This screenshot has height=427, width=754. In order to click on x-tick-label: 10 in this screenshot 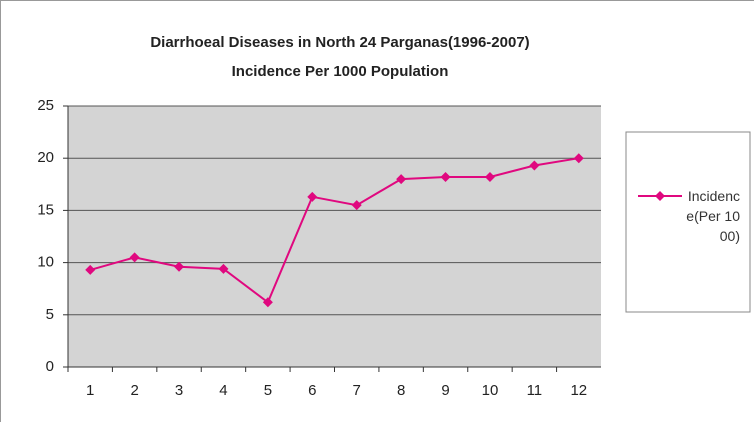, I will do `click(490, 390)`.